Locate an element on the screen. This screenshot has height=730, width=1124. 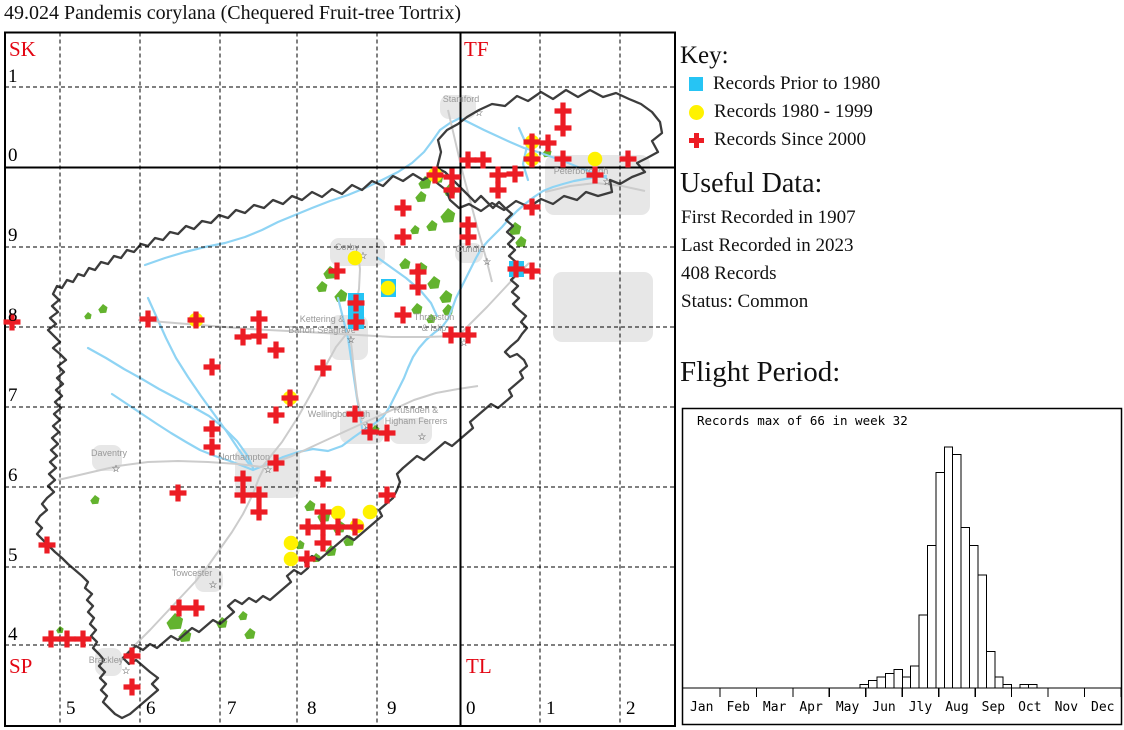
month-label: Aug is located at coordinates (956, 707).